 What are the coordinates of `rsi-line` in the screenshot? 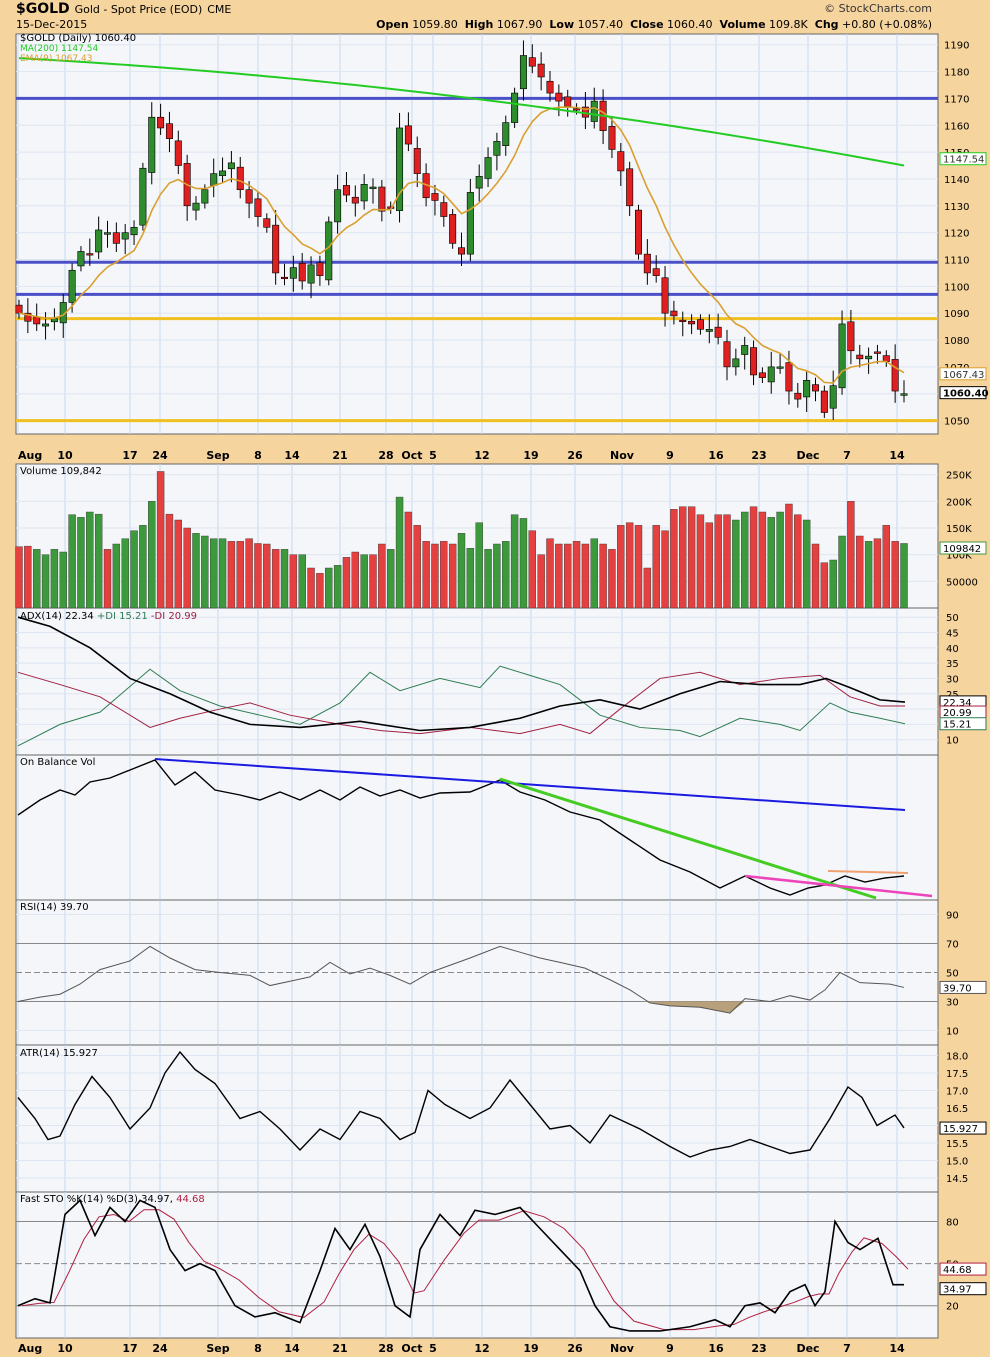 It's located at (461, 979).